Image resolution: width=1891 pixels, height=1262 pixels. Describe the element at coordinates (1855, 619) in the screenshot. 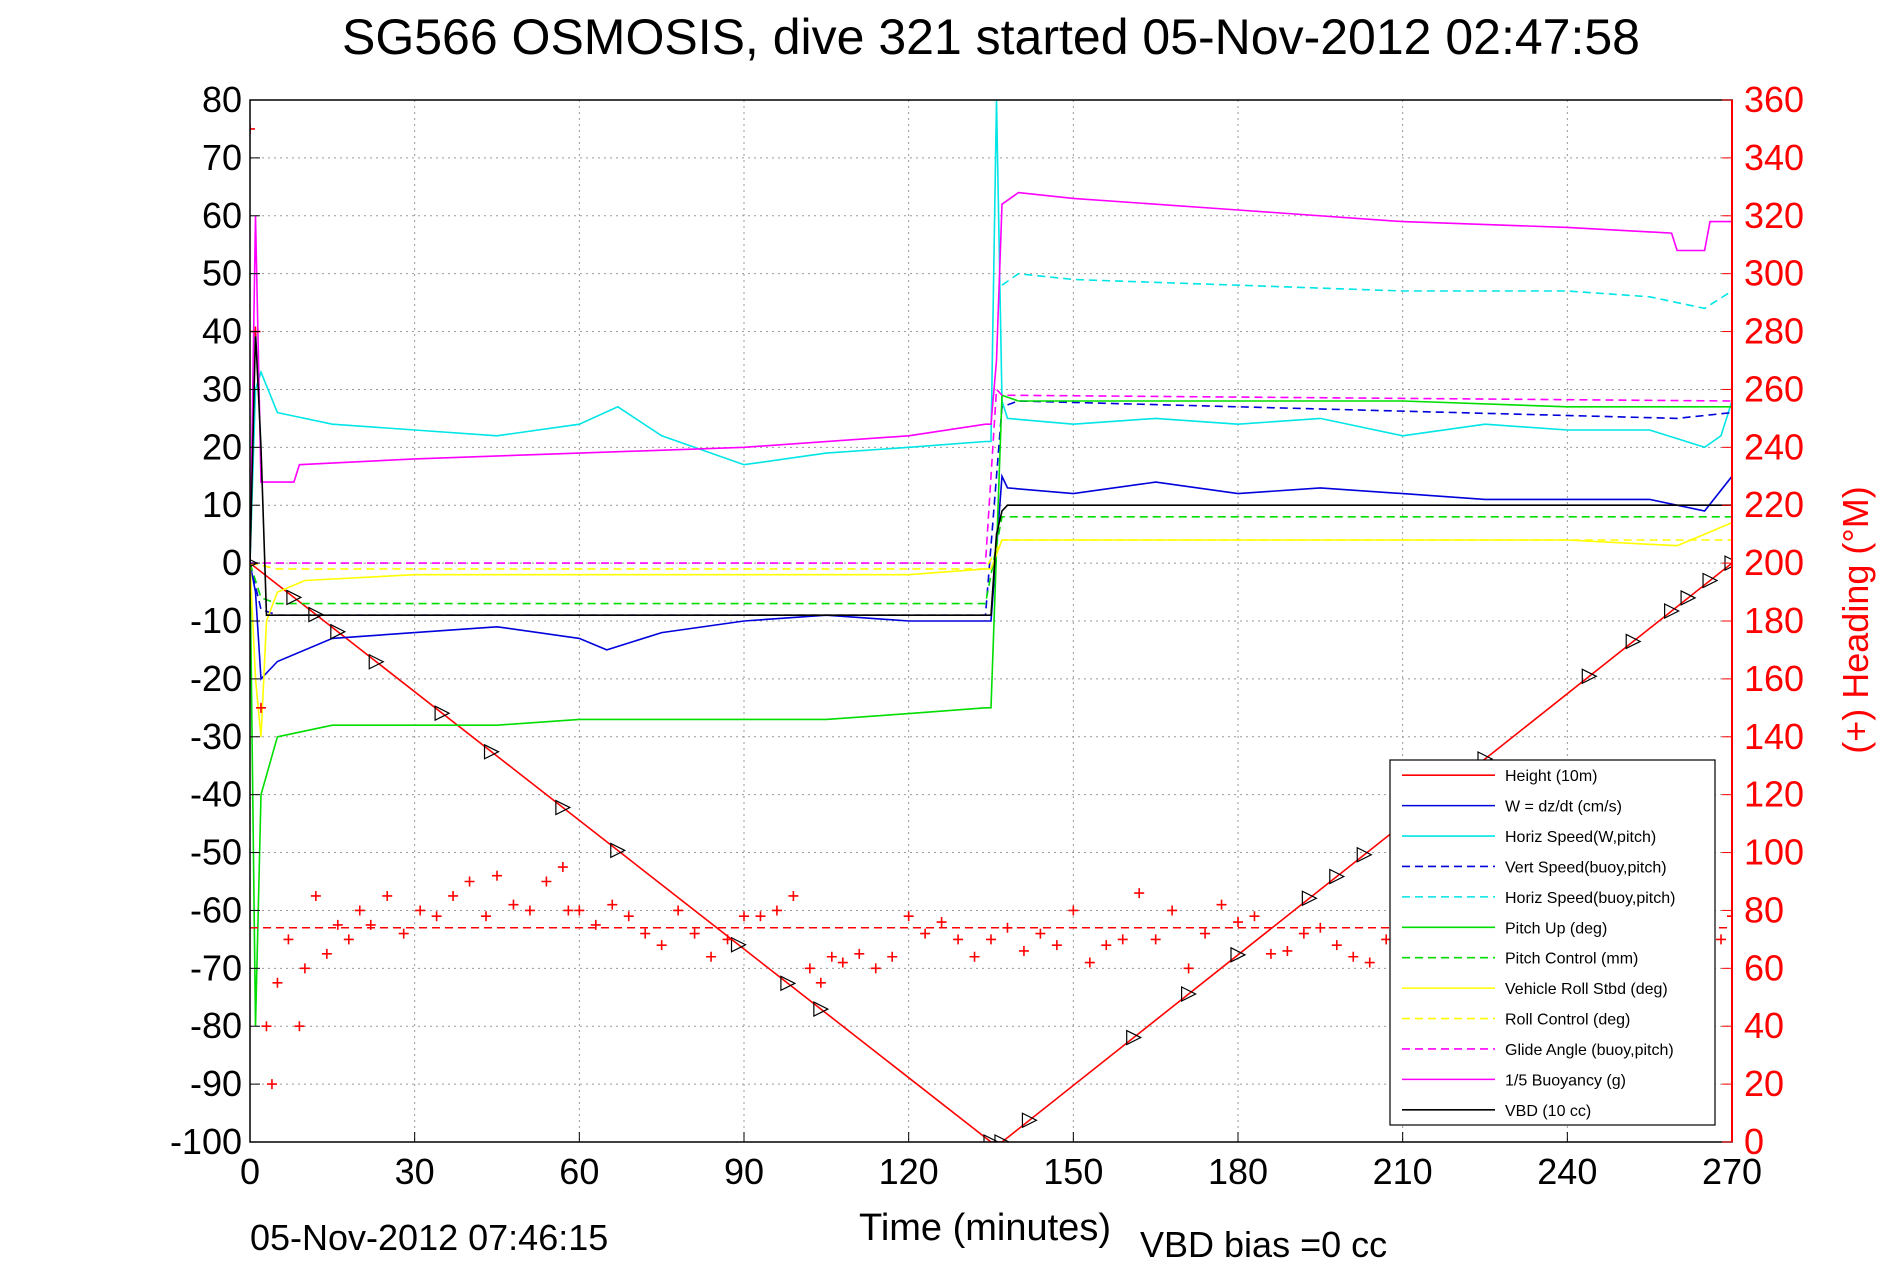

I see `y2-axis-label: (+) Heading (°M)` at that location.